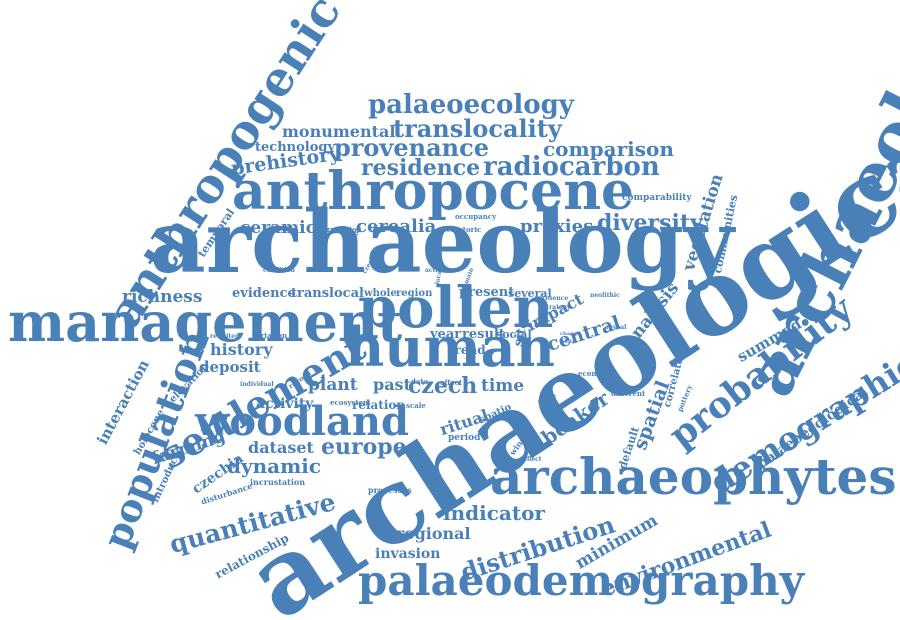 This screenshot has width=900, height=620. Describe the element at coordinates (408, 554) in the screenshot. I see `word-invasion: invasion` at that location.